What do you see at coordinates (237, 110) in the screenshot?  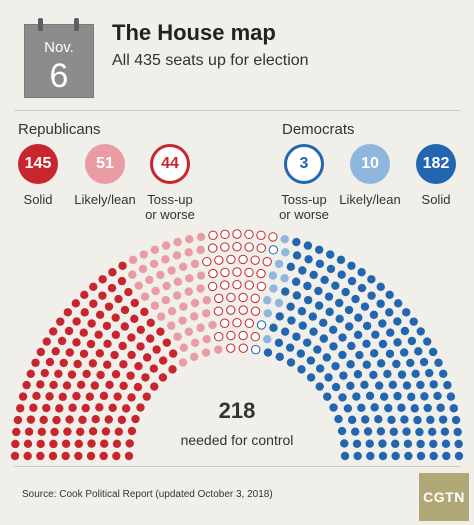 I see `top-divider` at bounding box center [237, 110].